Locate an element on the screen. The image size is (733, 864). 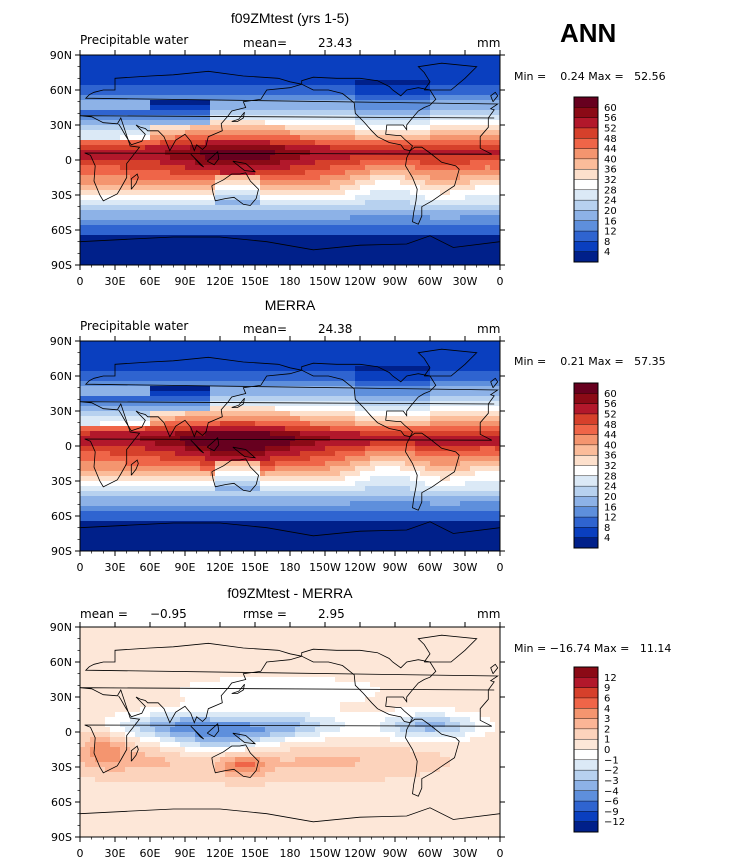
coastline is located at coordinates (238, 116).